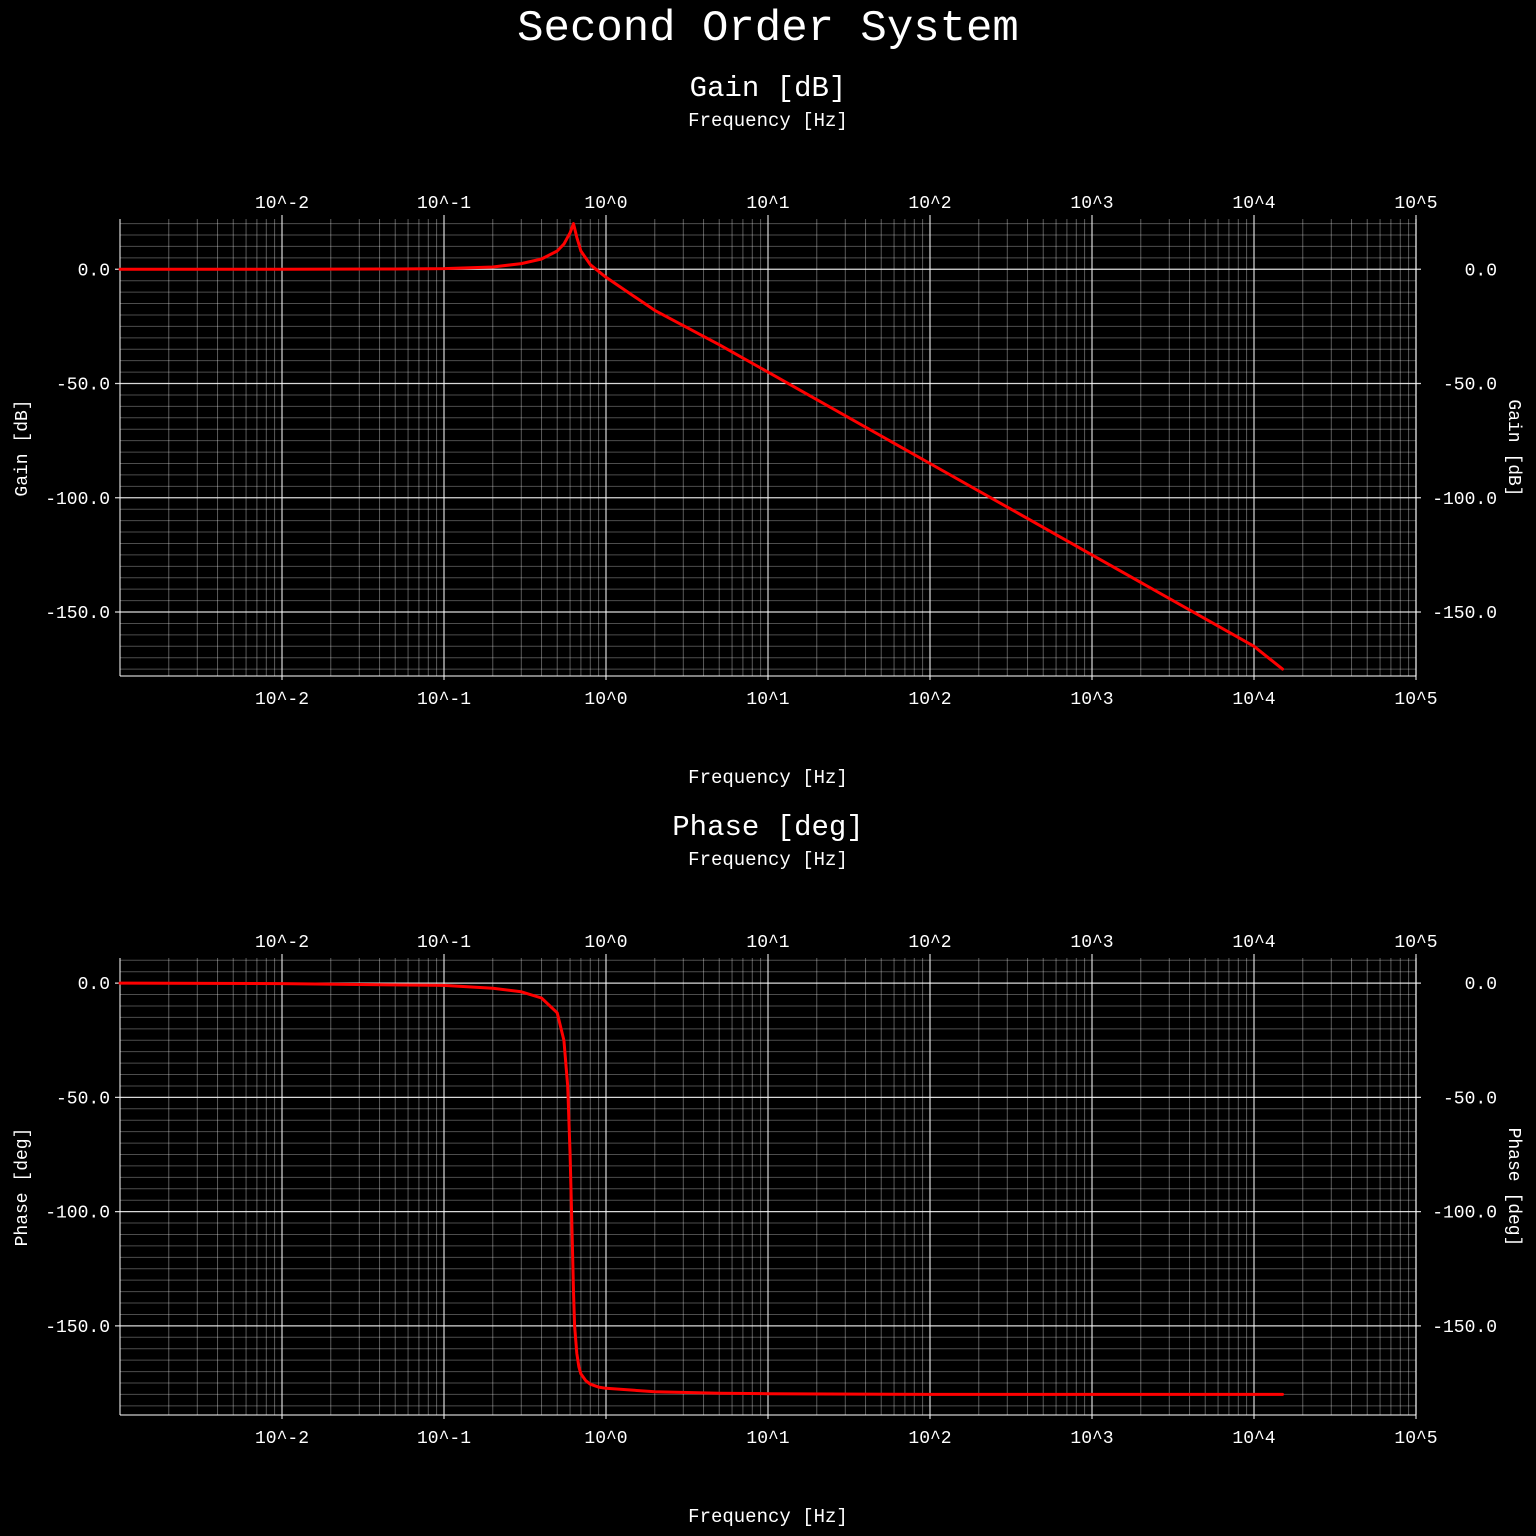 Image resolution: width=1536 pixels, height=1536 pixels. Describe the element at coordinates (77, 614) in the screenshot. I see `gain-ytick-label-left: -150.0` at that location.